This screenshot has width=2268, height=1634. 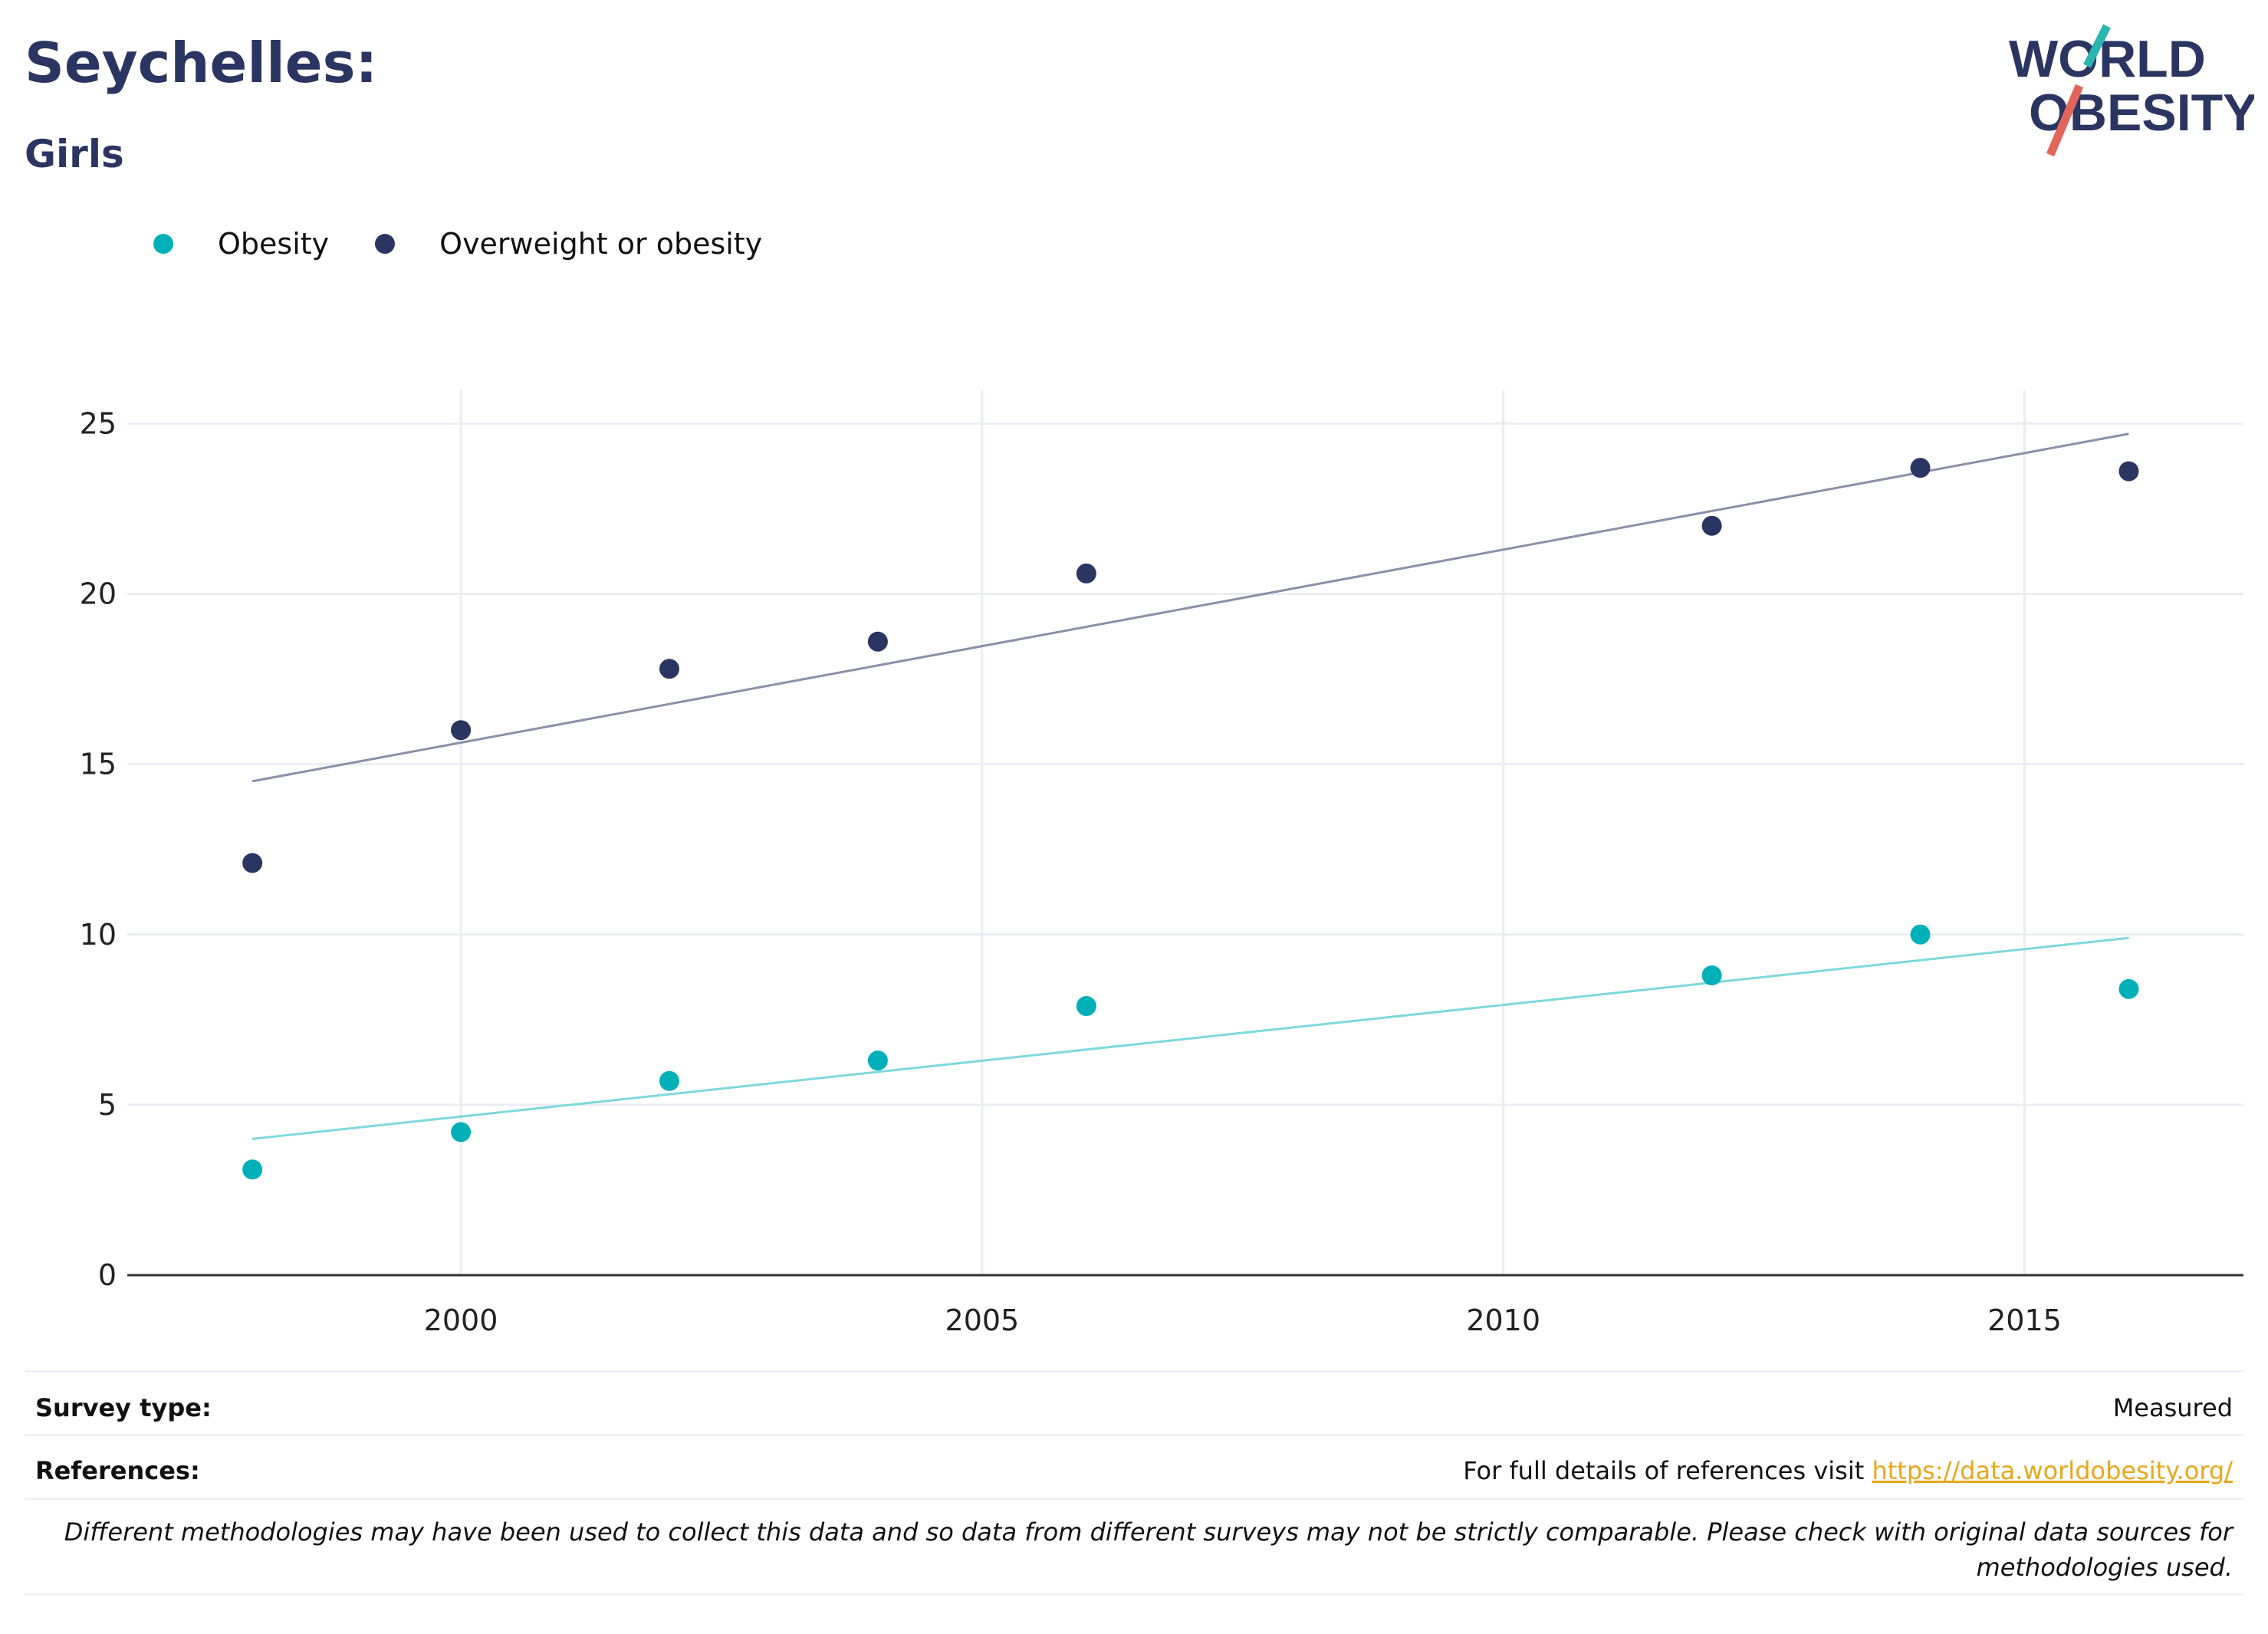 What do you see at coordinates (274, 244) in the screenshot?
I see `legend-label-obesity: Obesity` at bounding box center [274, 244].